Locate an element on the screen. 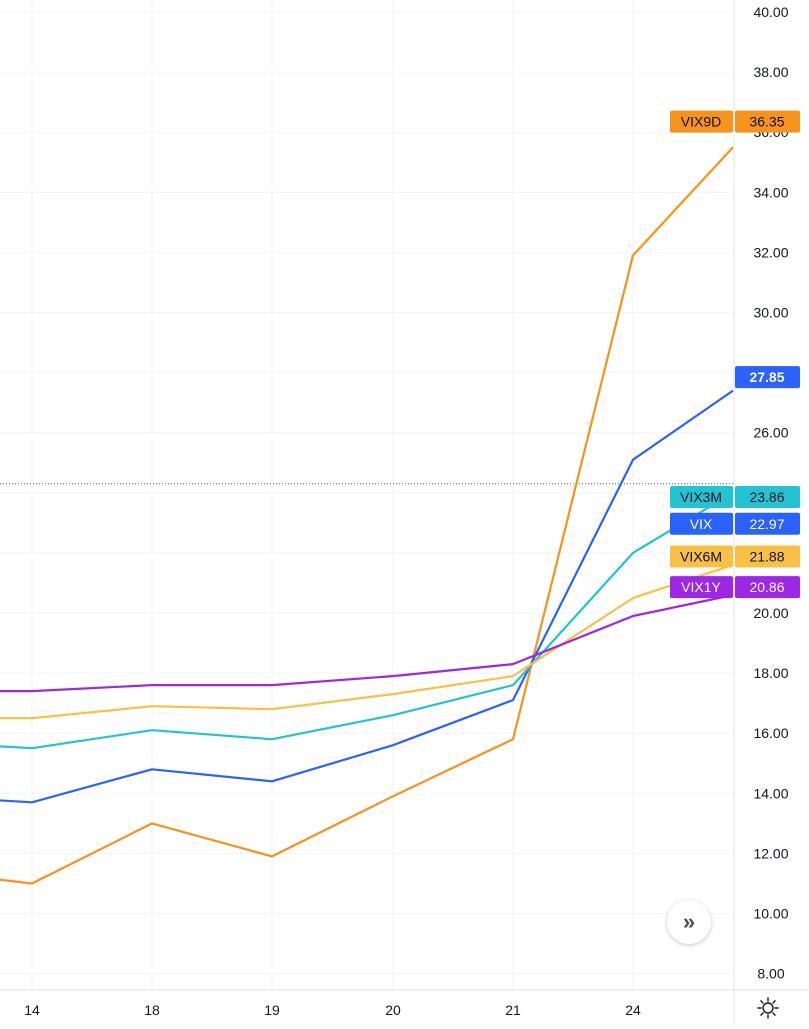 Image resolution: width=809 pixels, height=1029 pixels. price-tag-value: 27.85 is located at coordinates (766, 377).